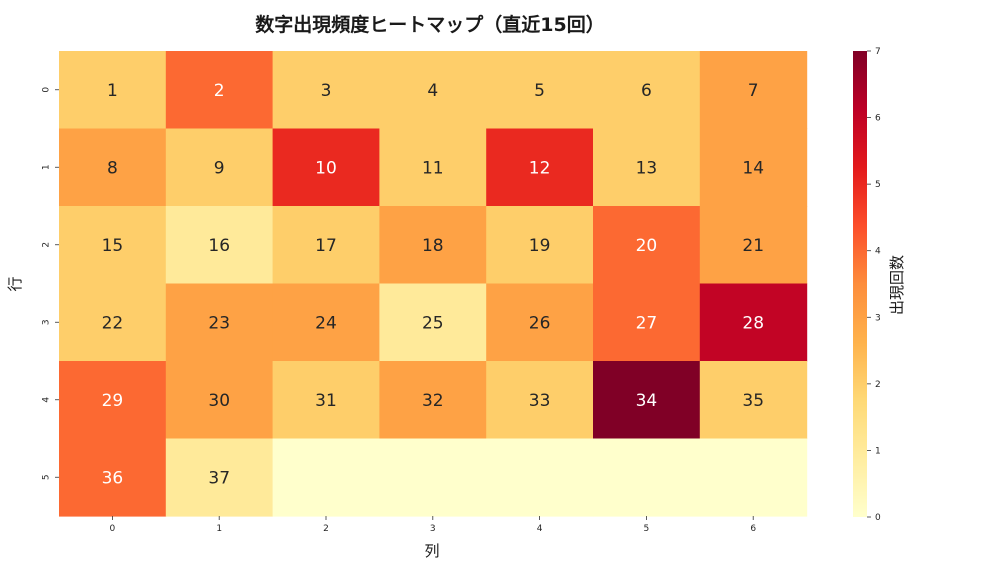 The width and height of the screenshot is (1008, 580). I want to click on cell-annotation: 33, so click(540, 401).